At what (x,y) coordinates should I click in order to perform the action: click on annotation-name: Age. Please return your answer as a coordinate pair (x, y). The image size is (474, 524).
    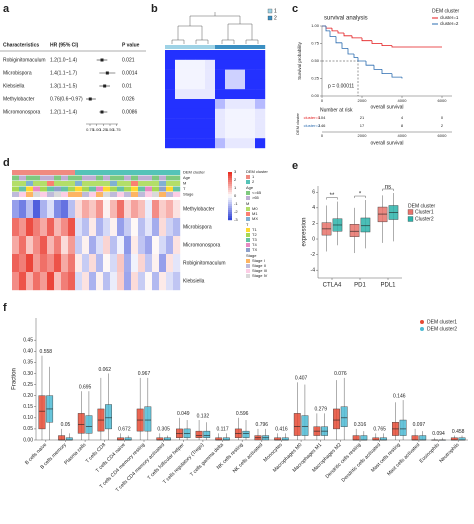
    Looking at the image, I should click on (187, 177).